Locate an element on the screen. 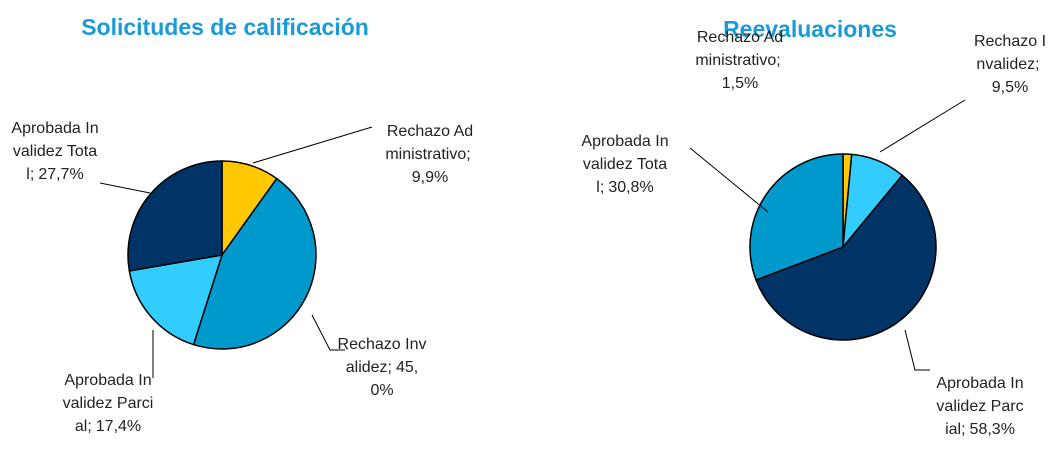 The image size is (1055, 460). data-label: Aprobada Invalidez Parcial17,4% is located at coordinates (108, 403).